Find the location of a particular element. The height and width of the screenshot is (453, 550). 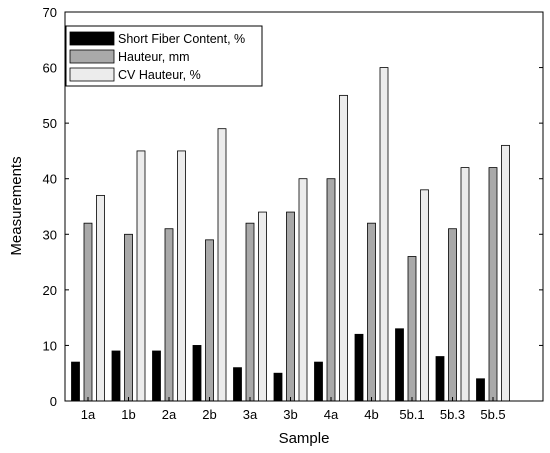

x-tick-label: 4b is located at coordinates (371, 414).